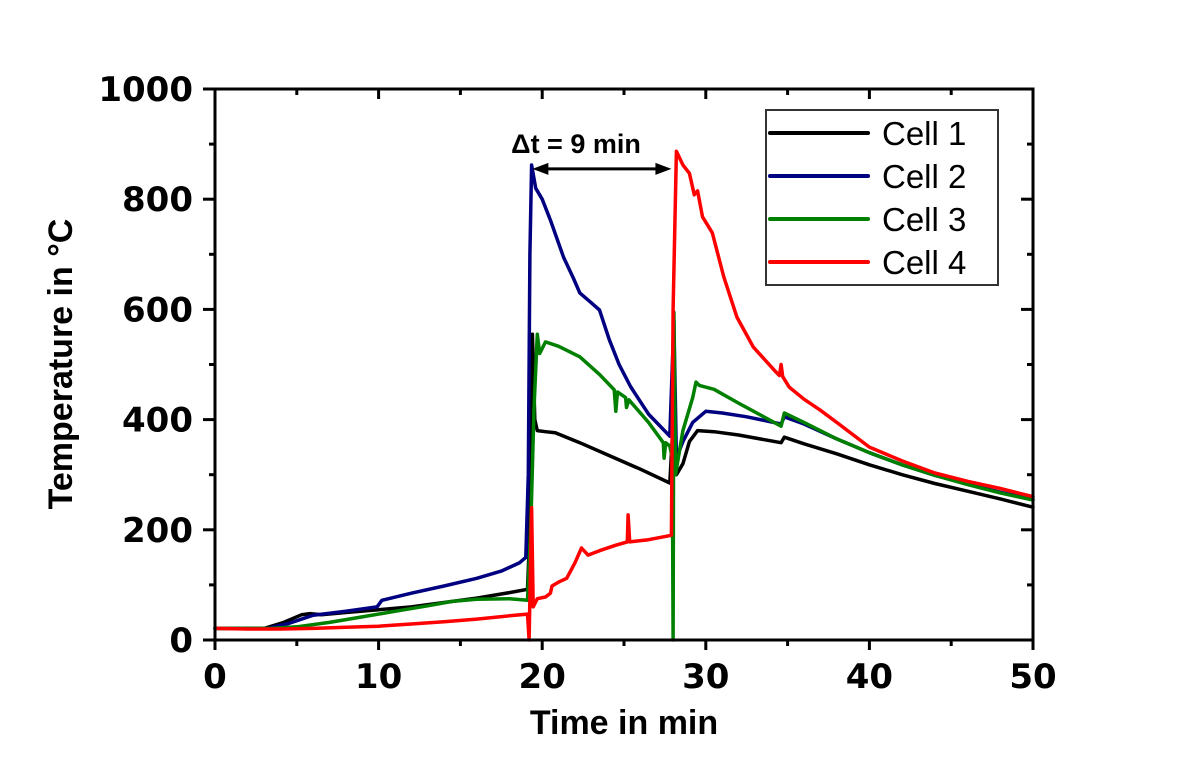  What do you see at coordinates (181, 641) in the screenshot?
I see `y-tick-label: 0` at bounding box center [181, 641].